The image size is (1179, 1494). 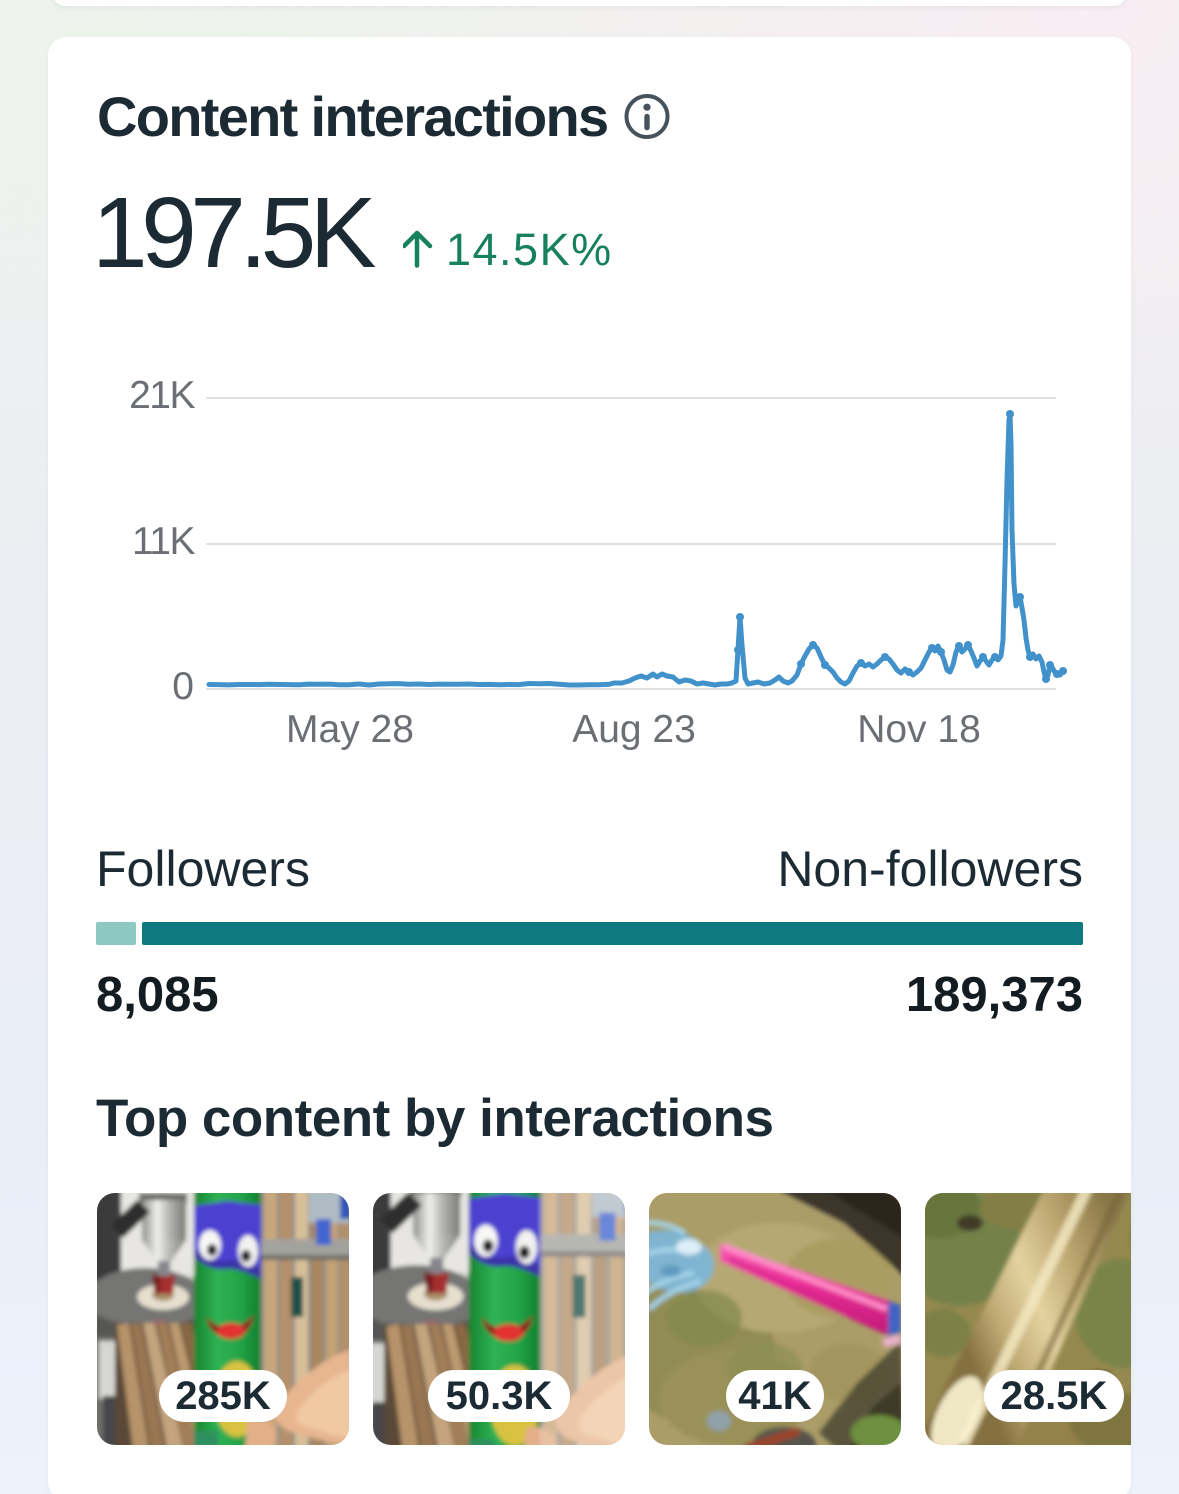 I want to click on svg-text: 11K, so click(x=163, y=541).